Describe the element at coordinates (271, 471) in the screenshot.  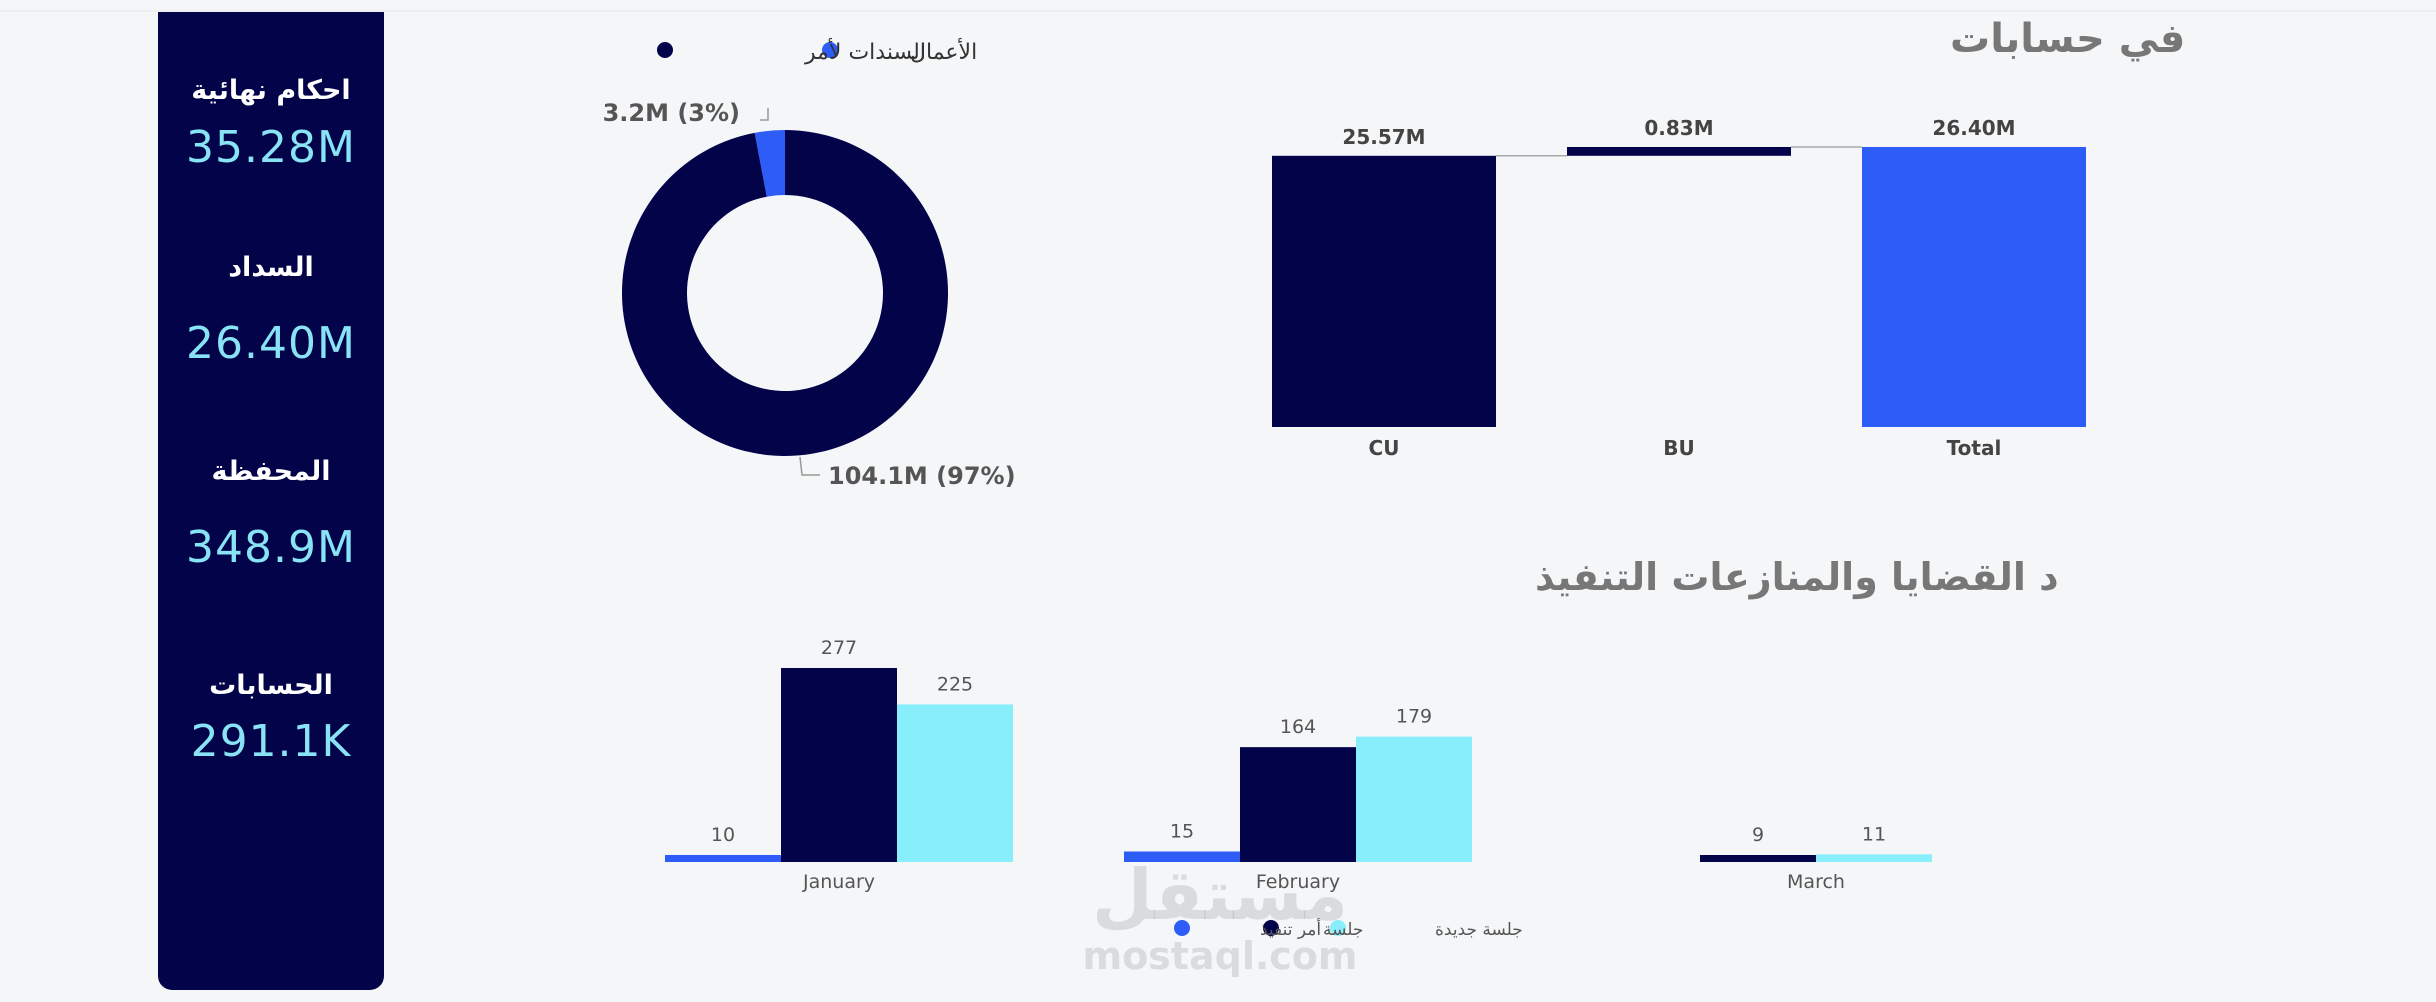
I see `kpi-portfolio-label: المحفظة` at that location.